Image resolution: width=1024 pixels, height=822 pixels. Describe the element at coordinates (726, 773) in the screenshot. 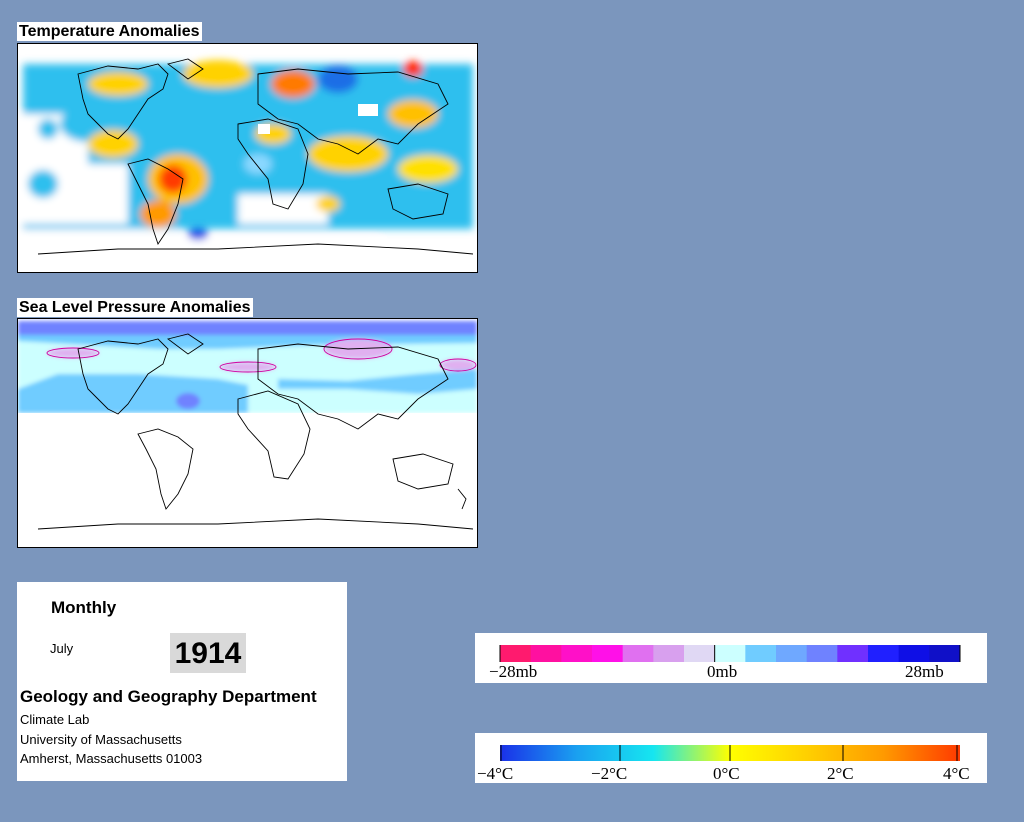

I see `temperature-legend-label-zero: 0°C` at that location.